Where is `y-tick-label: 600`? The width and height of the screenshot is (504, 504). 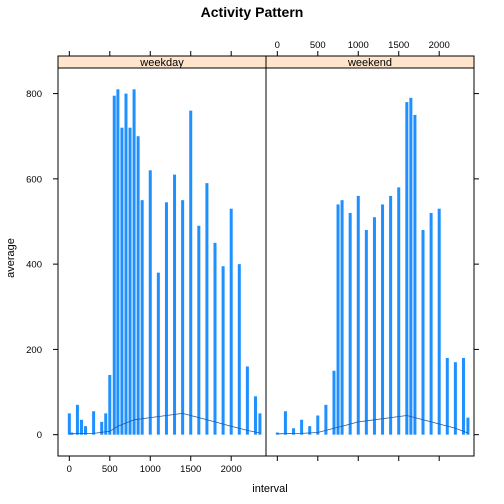
y-tick-label: 600 is located at coordinates (34, 179).